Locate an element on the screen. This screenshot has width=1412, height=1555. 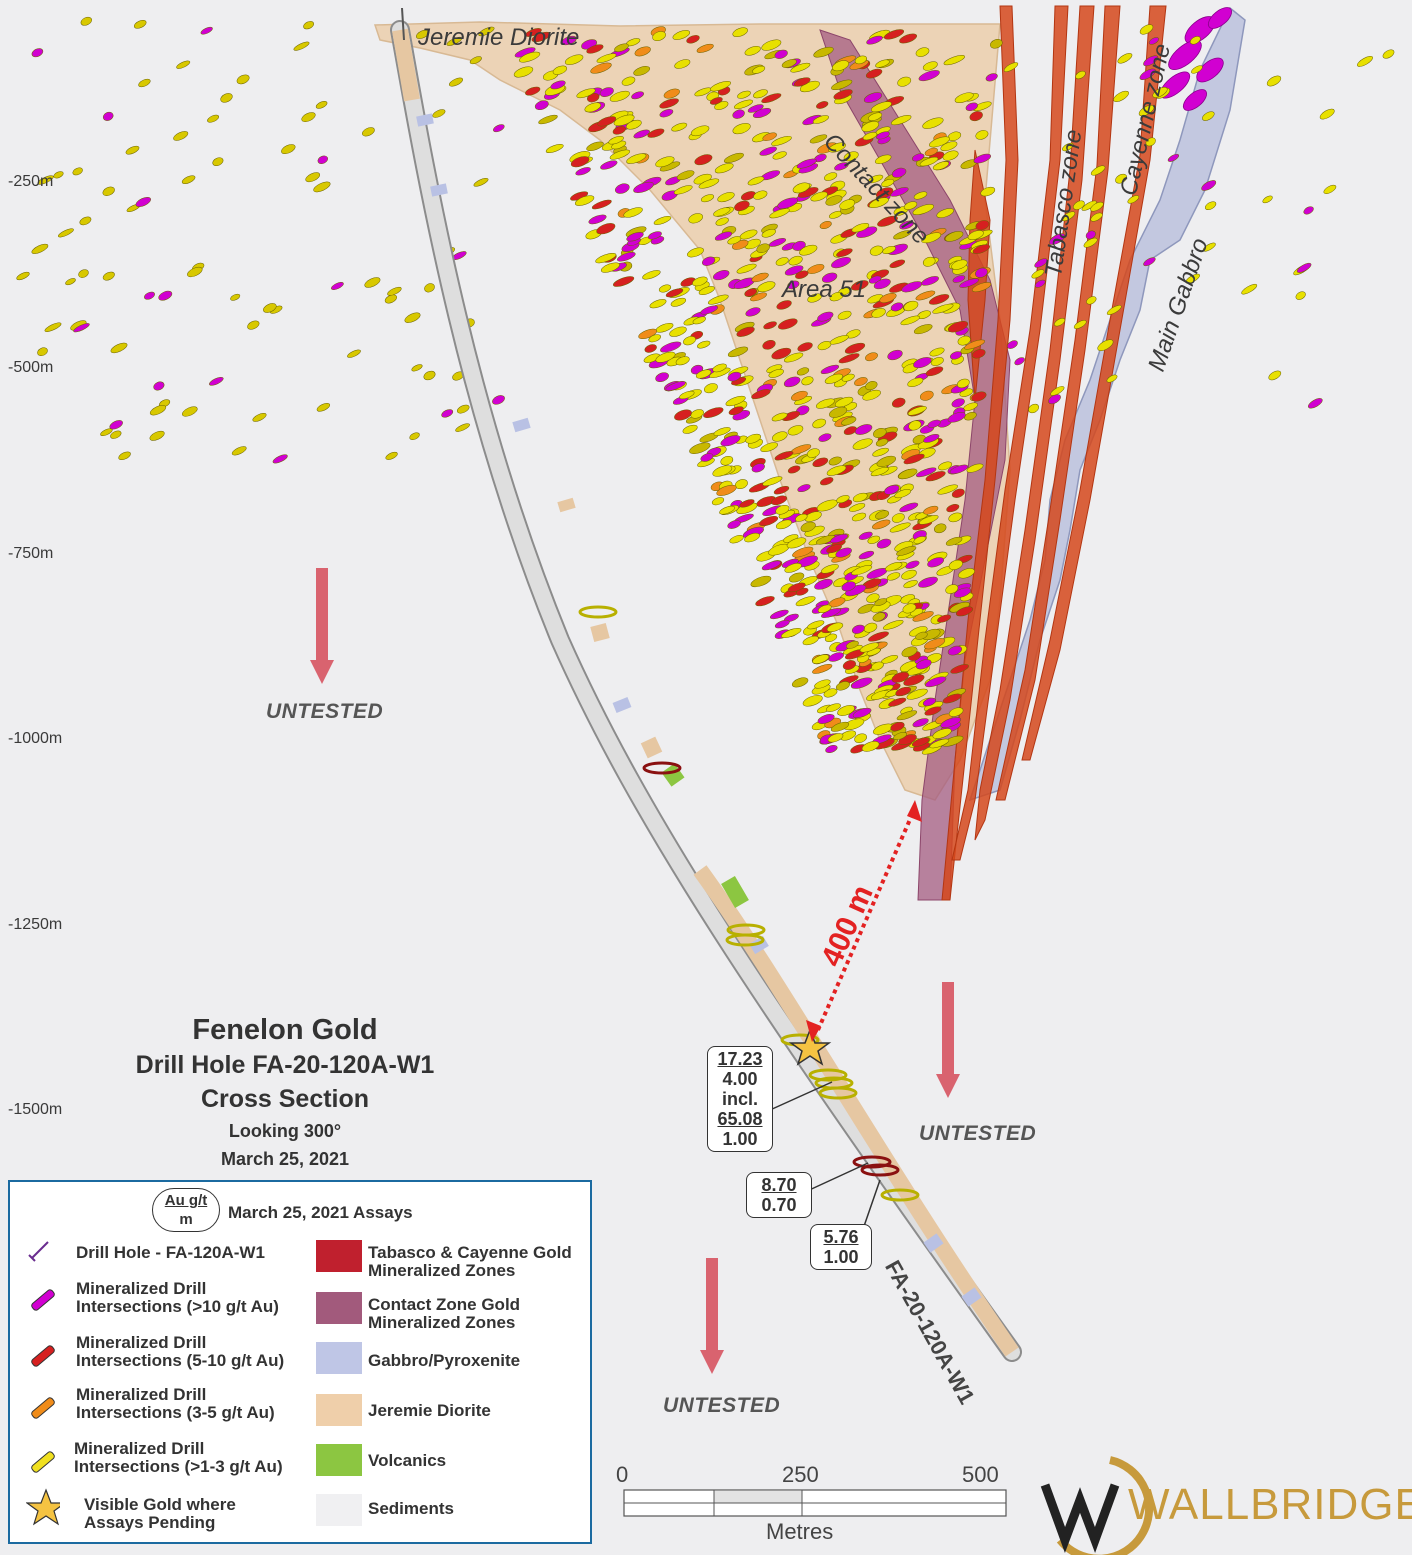
legend-gt5-10-line1: Mineralized Drill is located at coordinates (141, 1342).